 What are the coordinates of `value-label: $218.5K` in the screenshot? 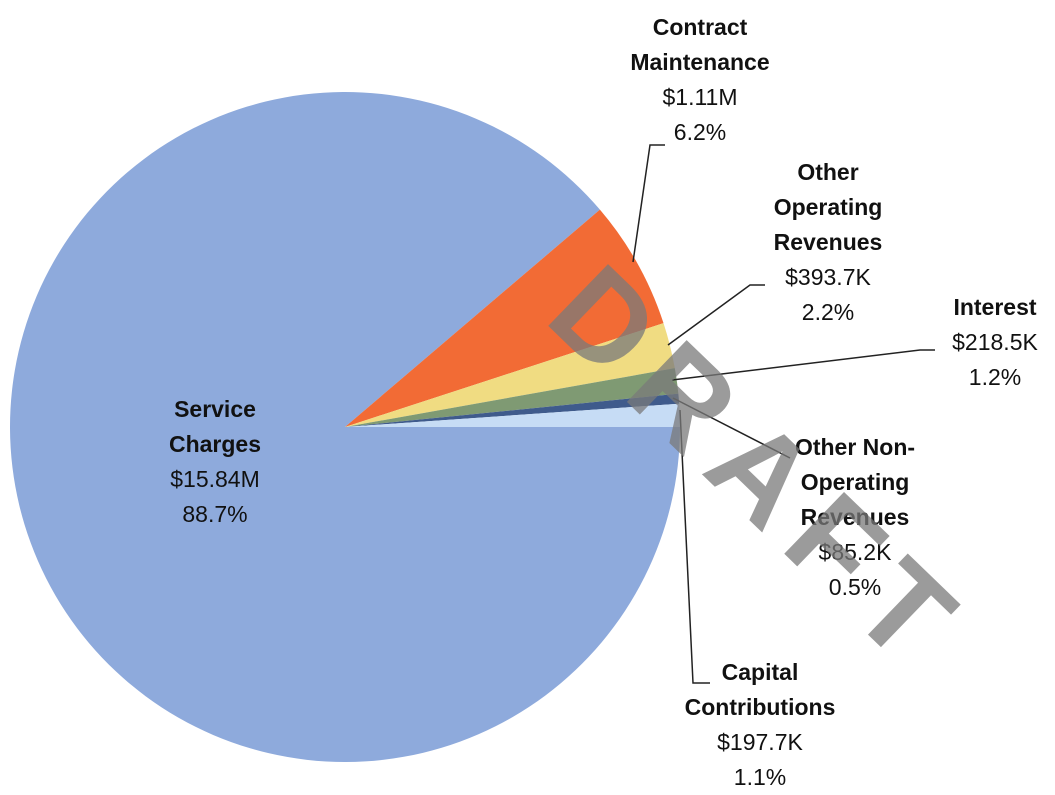 It's located at (995, 342).